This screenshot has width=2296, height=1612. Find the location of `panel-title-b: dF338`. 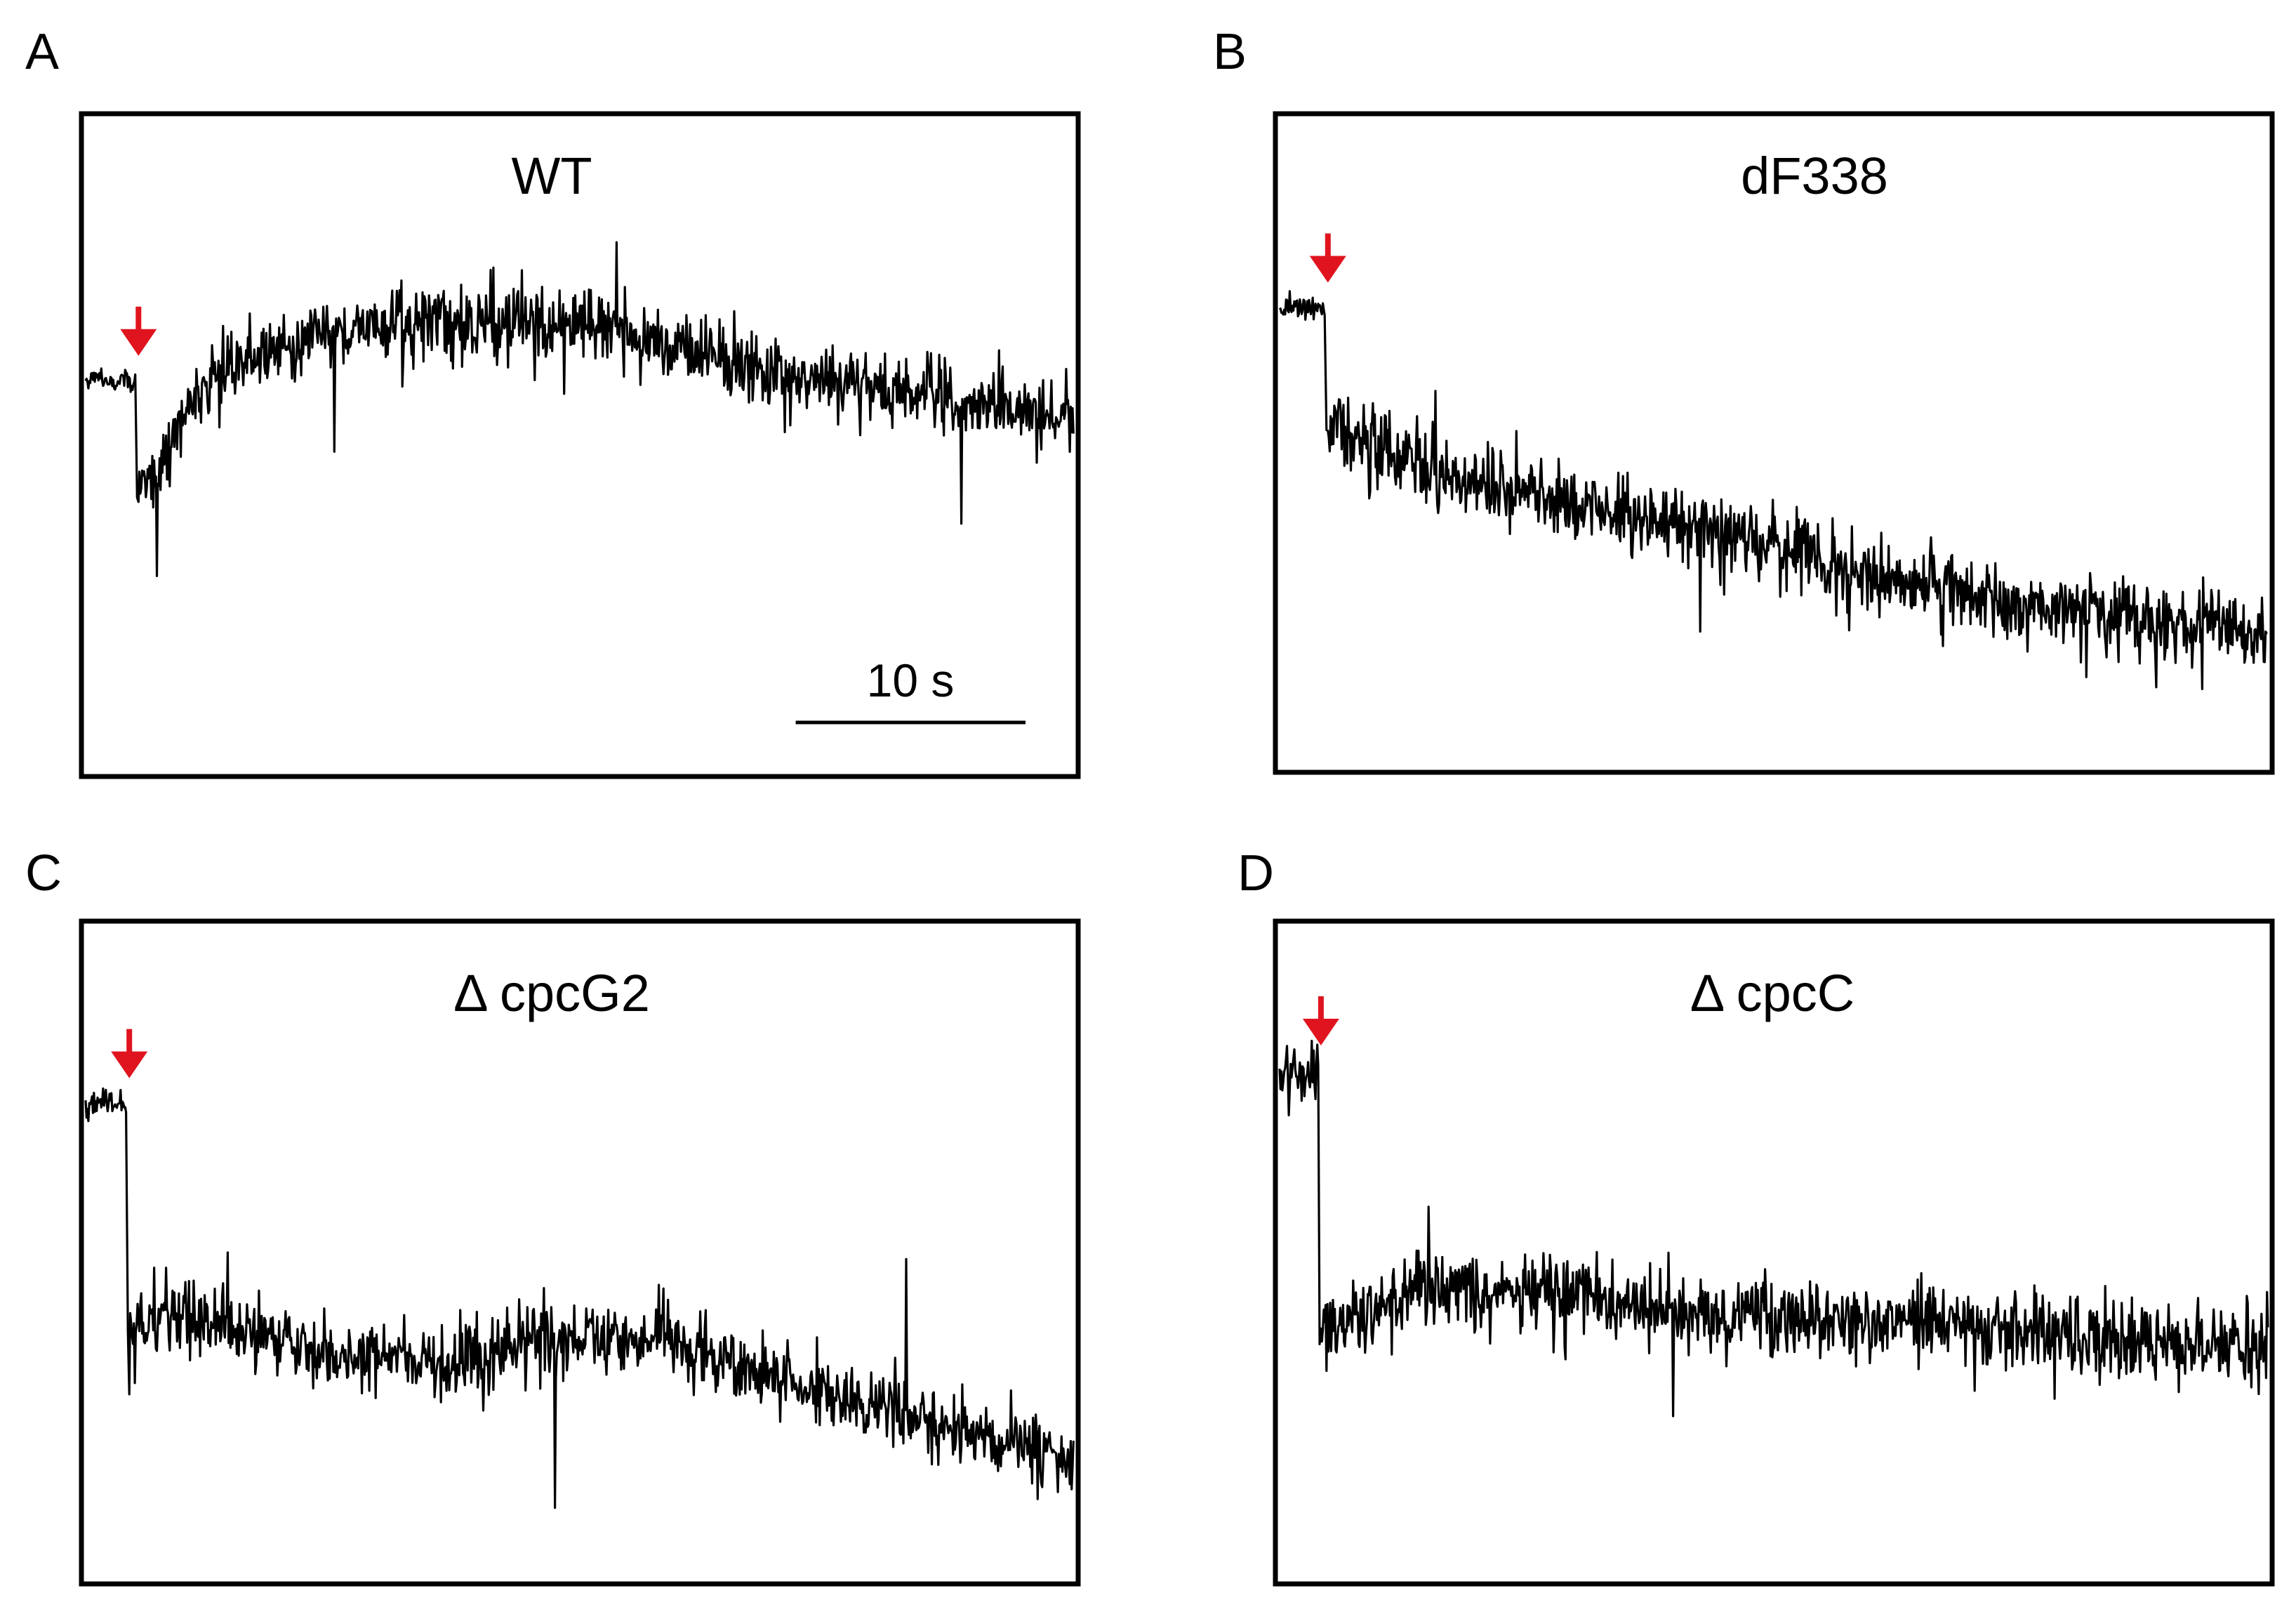

panel-title-b: dF338 is located at coordinates (1814, 176).